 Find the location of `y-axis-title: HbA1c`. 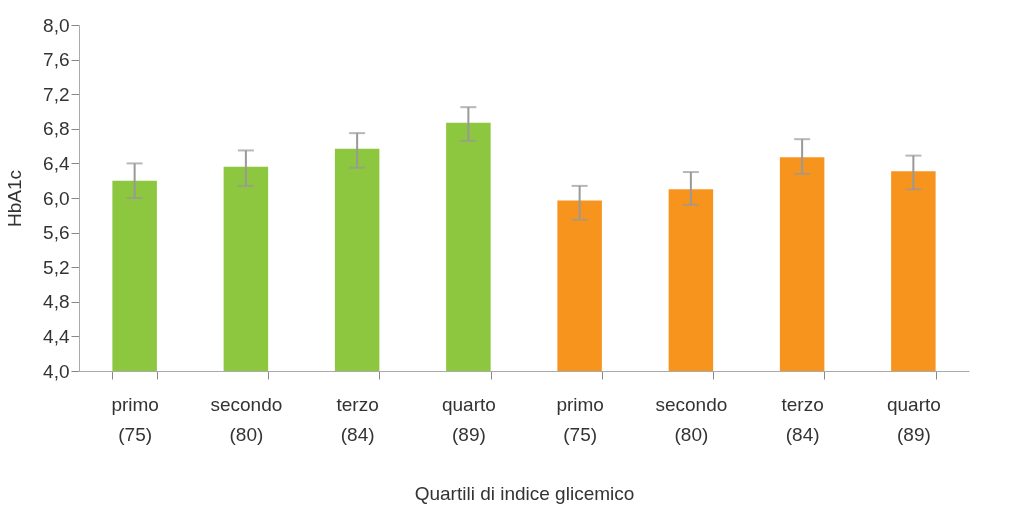

y-axis-title: HbA1c is located at coordinates (15, 198).